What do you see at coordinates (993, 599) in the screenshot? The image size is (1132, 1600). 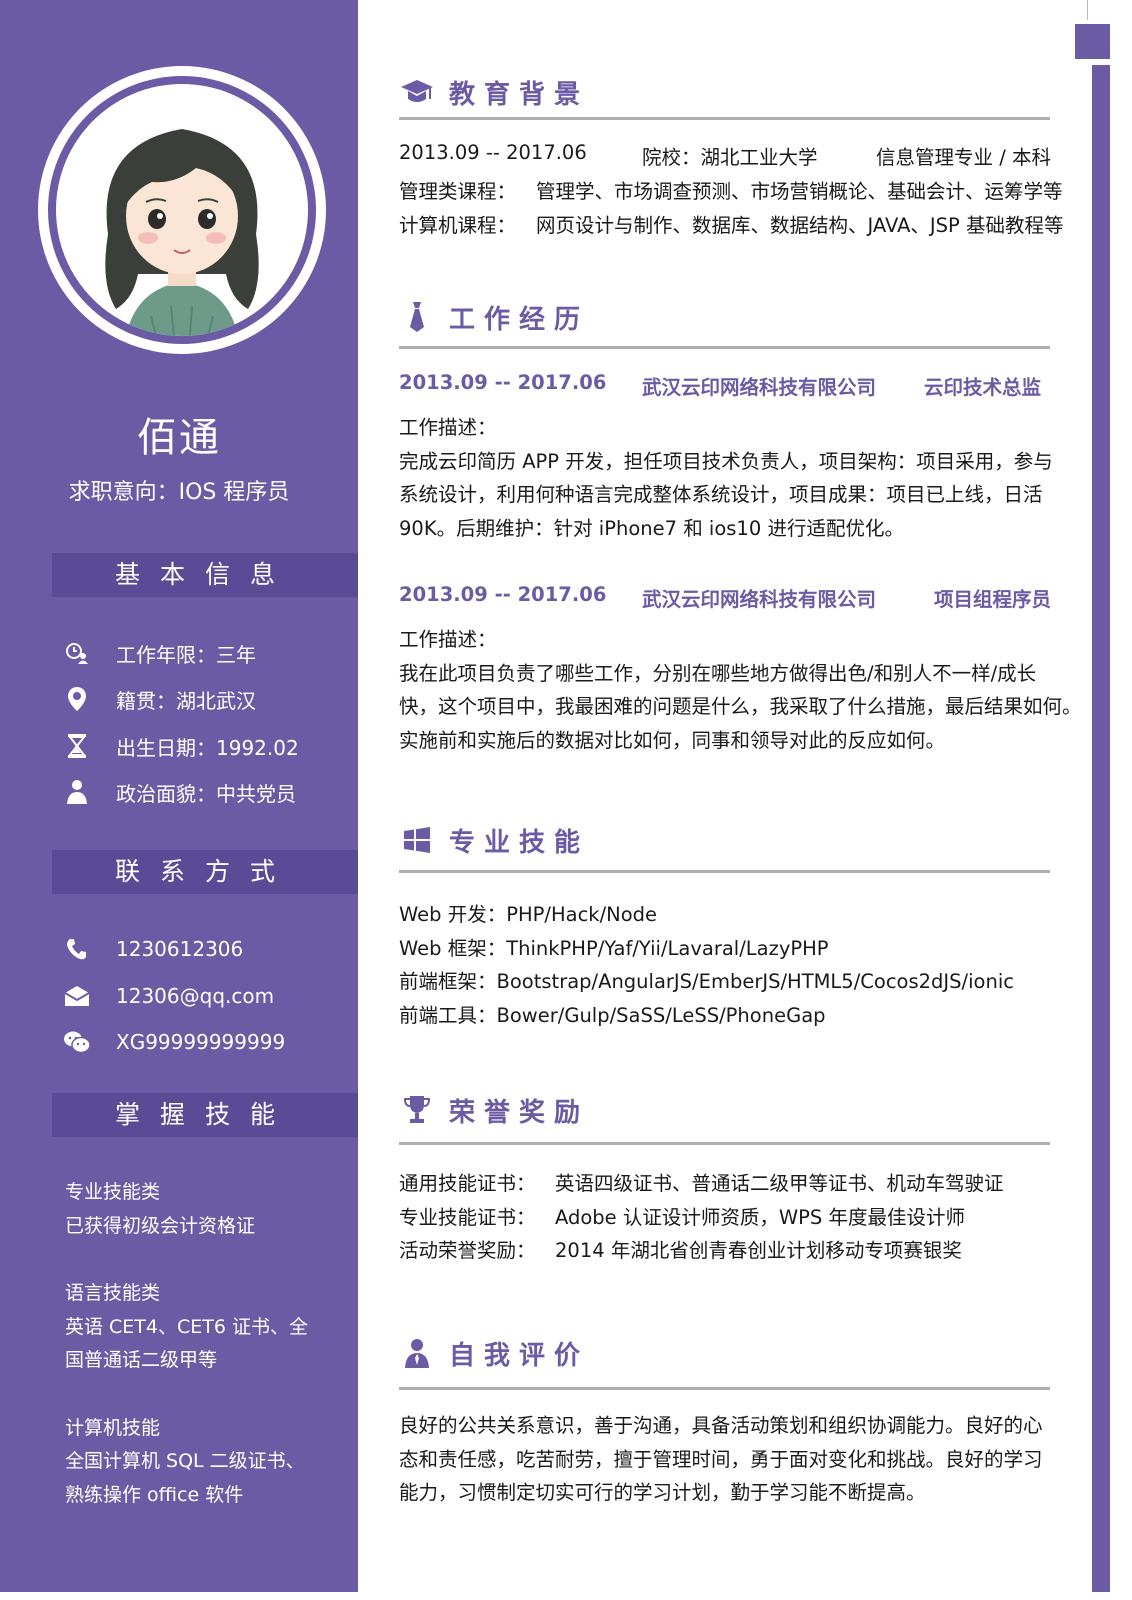 I see `job-role: 项目组程序员` at bounding box center [993, 599].